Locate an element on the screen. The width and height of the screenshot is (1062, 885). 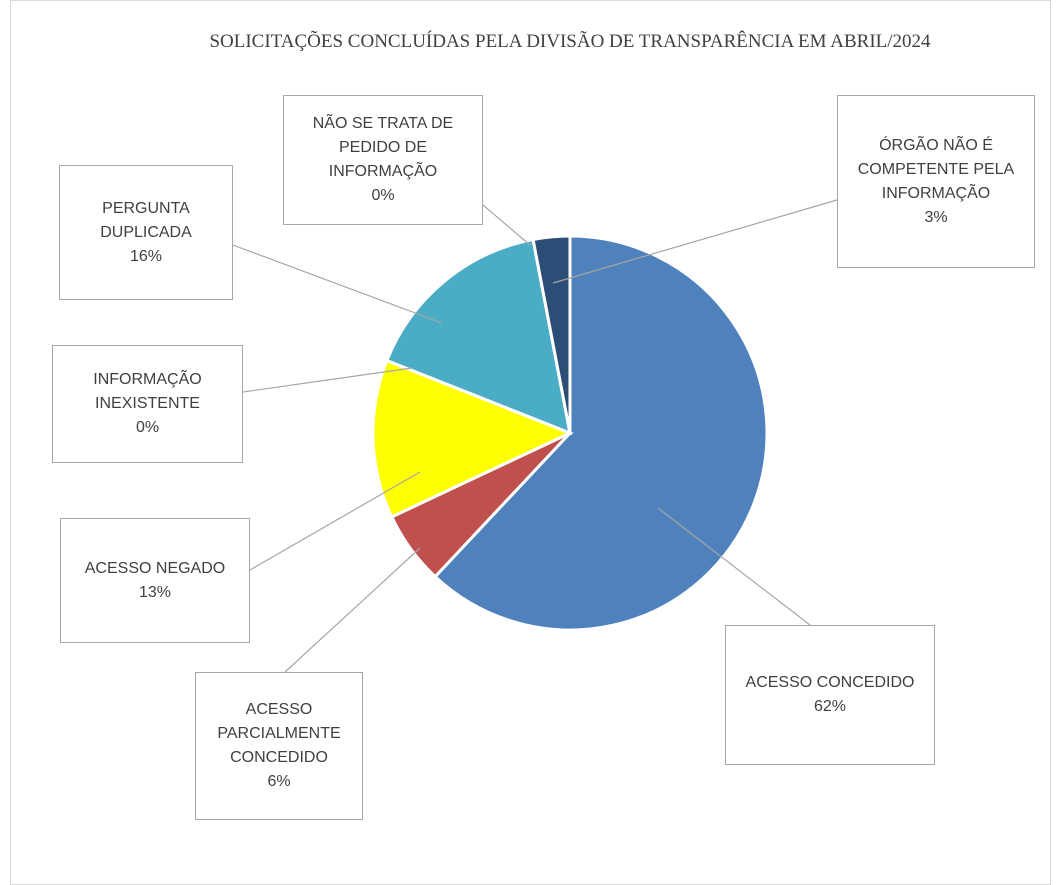
label-category: ACESSO CONCEDIDO is located at coordinates (830, 682).